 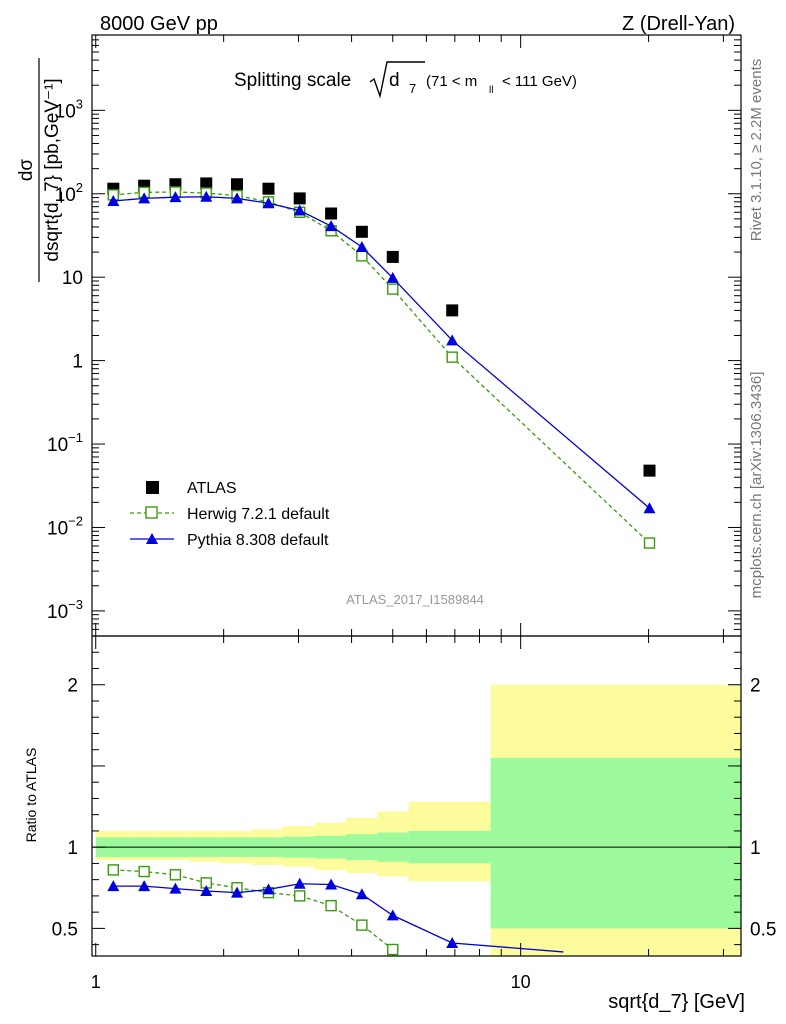 What do you see at coordinates (412, 88) in the screenshot?
I see `title-var-sub: 7` at bounding box center [412, 88].